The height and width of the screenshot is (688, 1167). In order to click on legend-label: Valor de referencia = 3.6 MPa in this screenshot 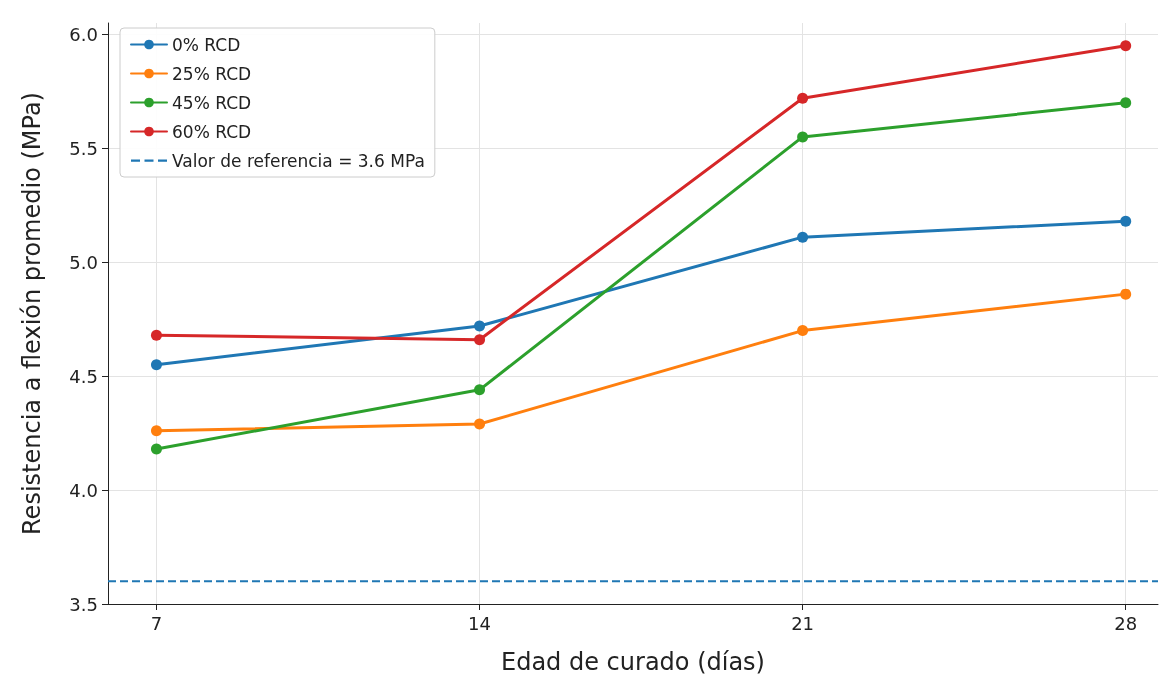, I will do `click(298, 160)`.